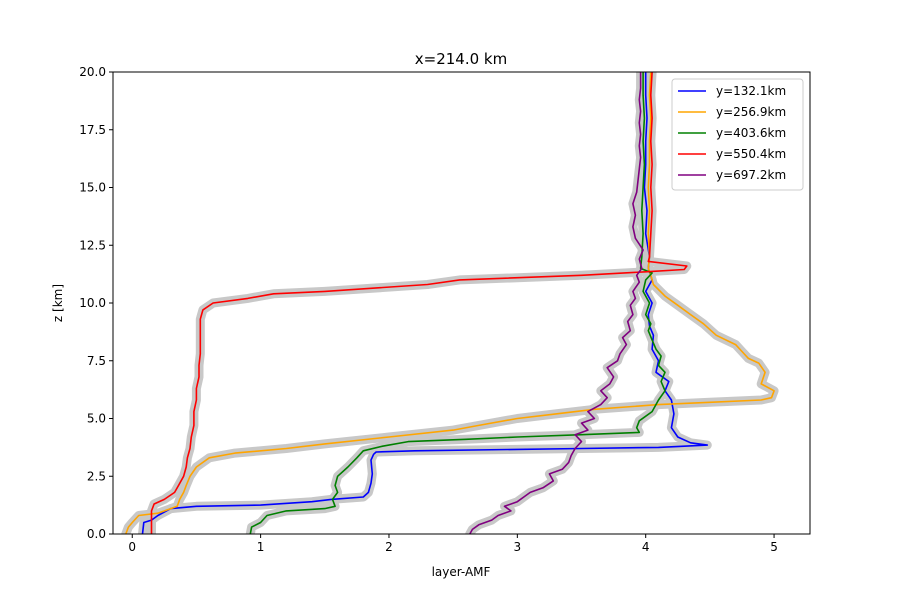  I want to click on legend-label: y=550.4km, so click(751, 154).